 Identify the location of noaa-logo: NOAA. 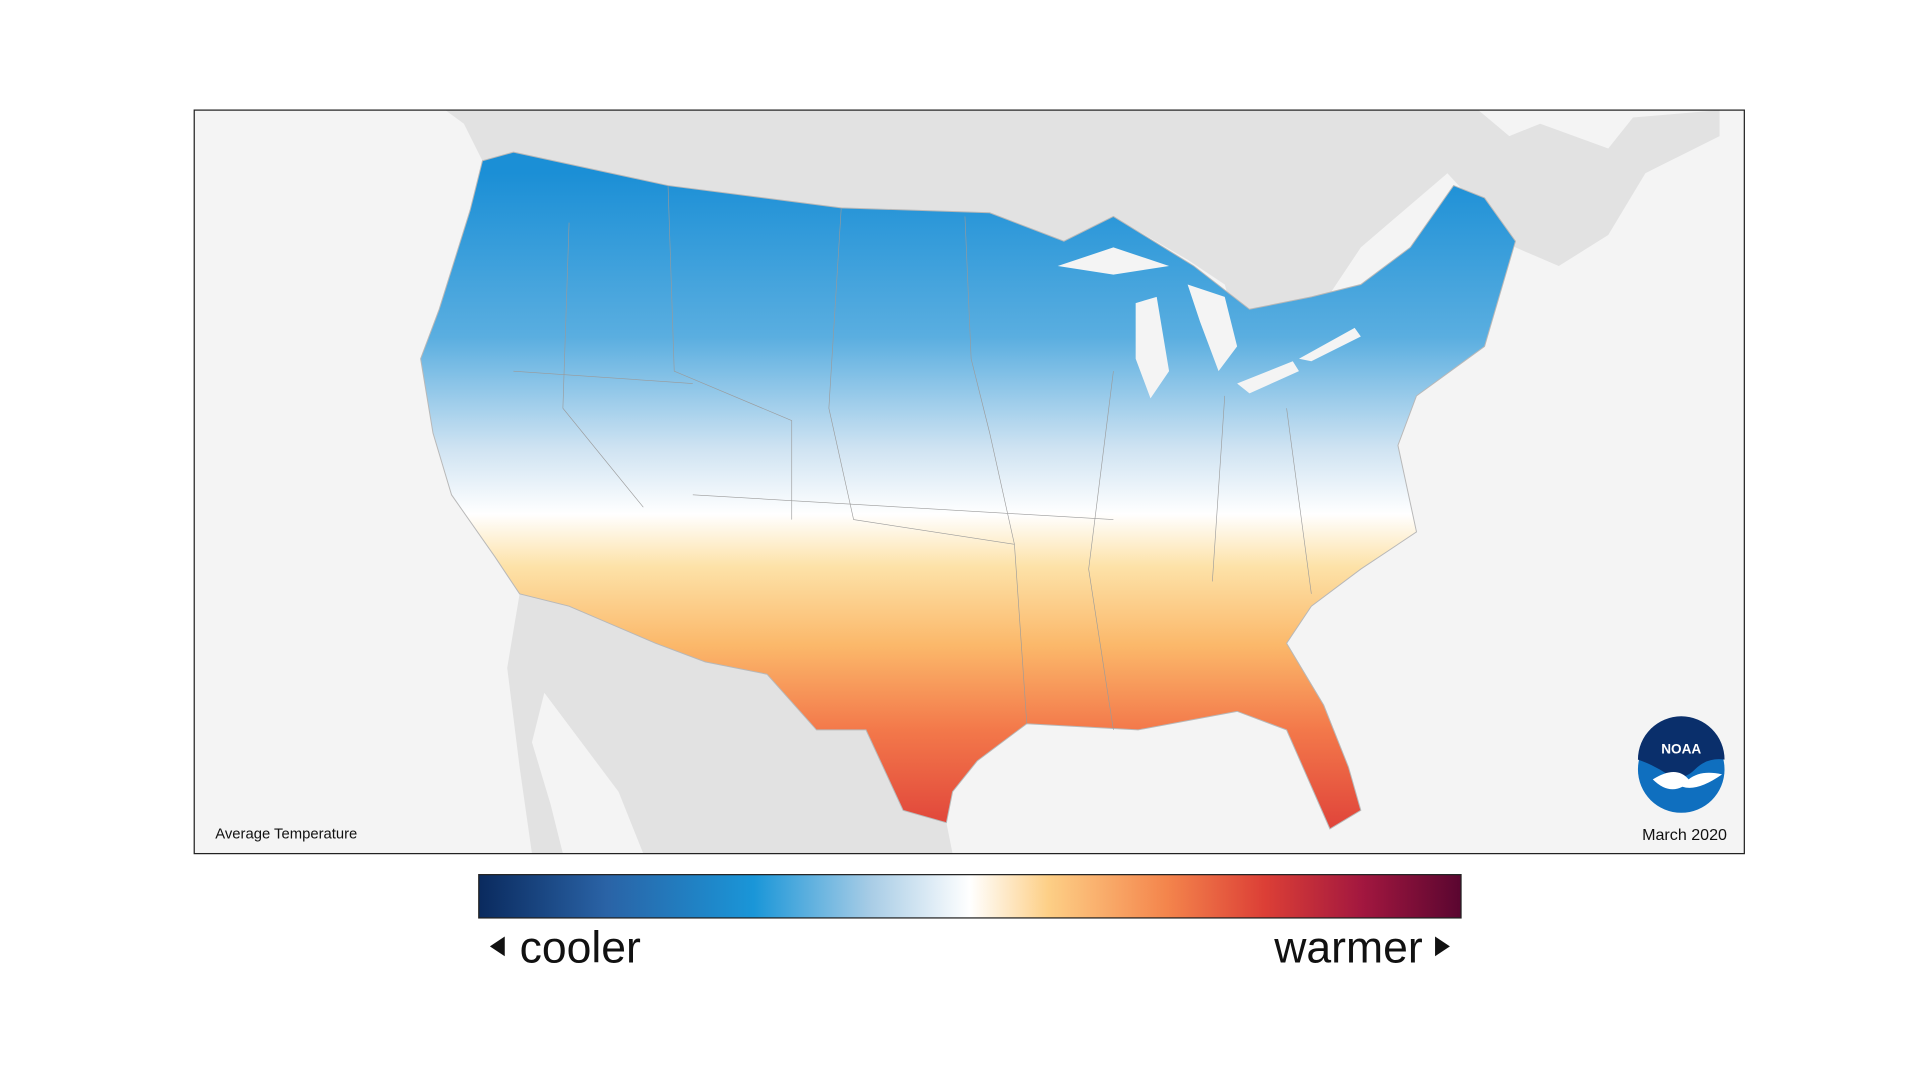
(1681, 764).